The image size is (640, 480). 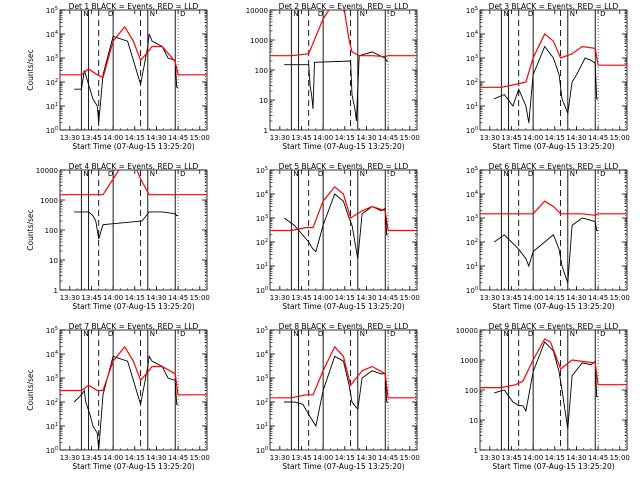 What do you see at coordinates (344, 326) in the screenshot?
I see `panel-title: Det 8 BLACK = Events, RED = LLD` at bounding box center [344, 326].